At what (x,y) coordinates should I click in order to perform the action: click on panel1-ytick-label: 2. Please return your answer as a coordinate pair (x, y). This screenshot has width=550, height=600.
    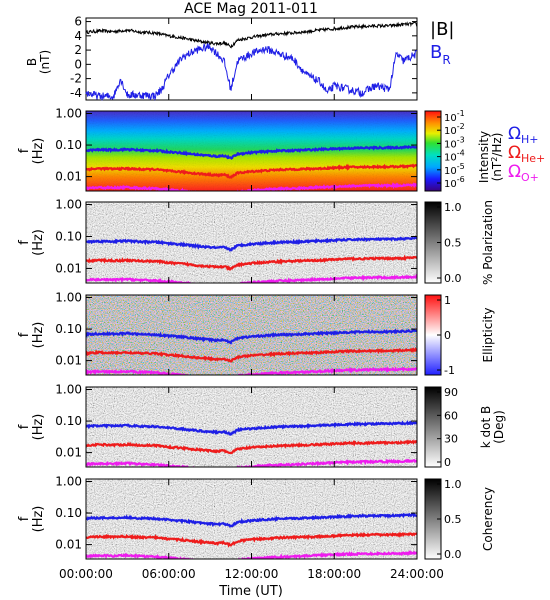
    Looking at the image, I should click on (78, 50).